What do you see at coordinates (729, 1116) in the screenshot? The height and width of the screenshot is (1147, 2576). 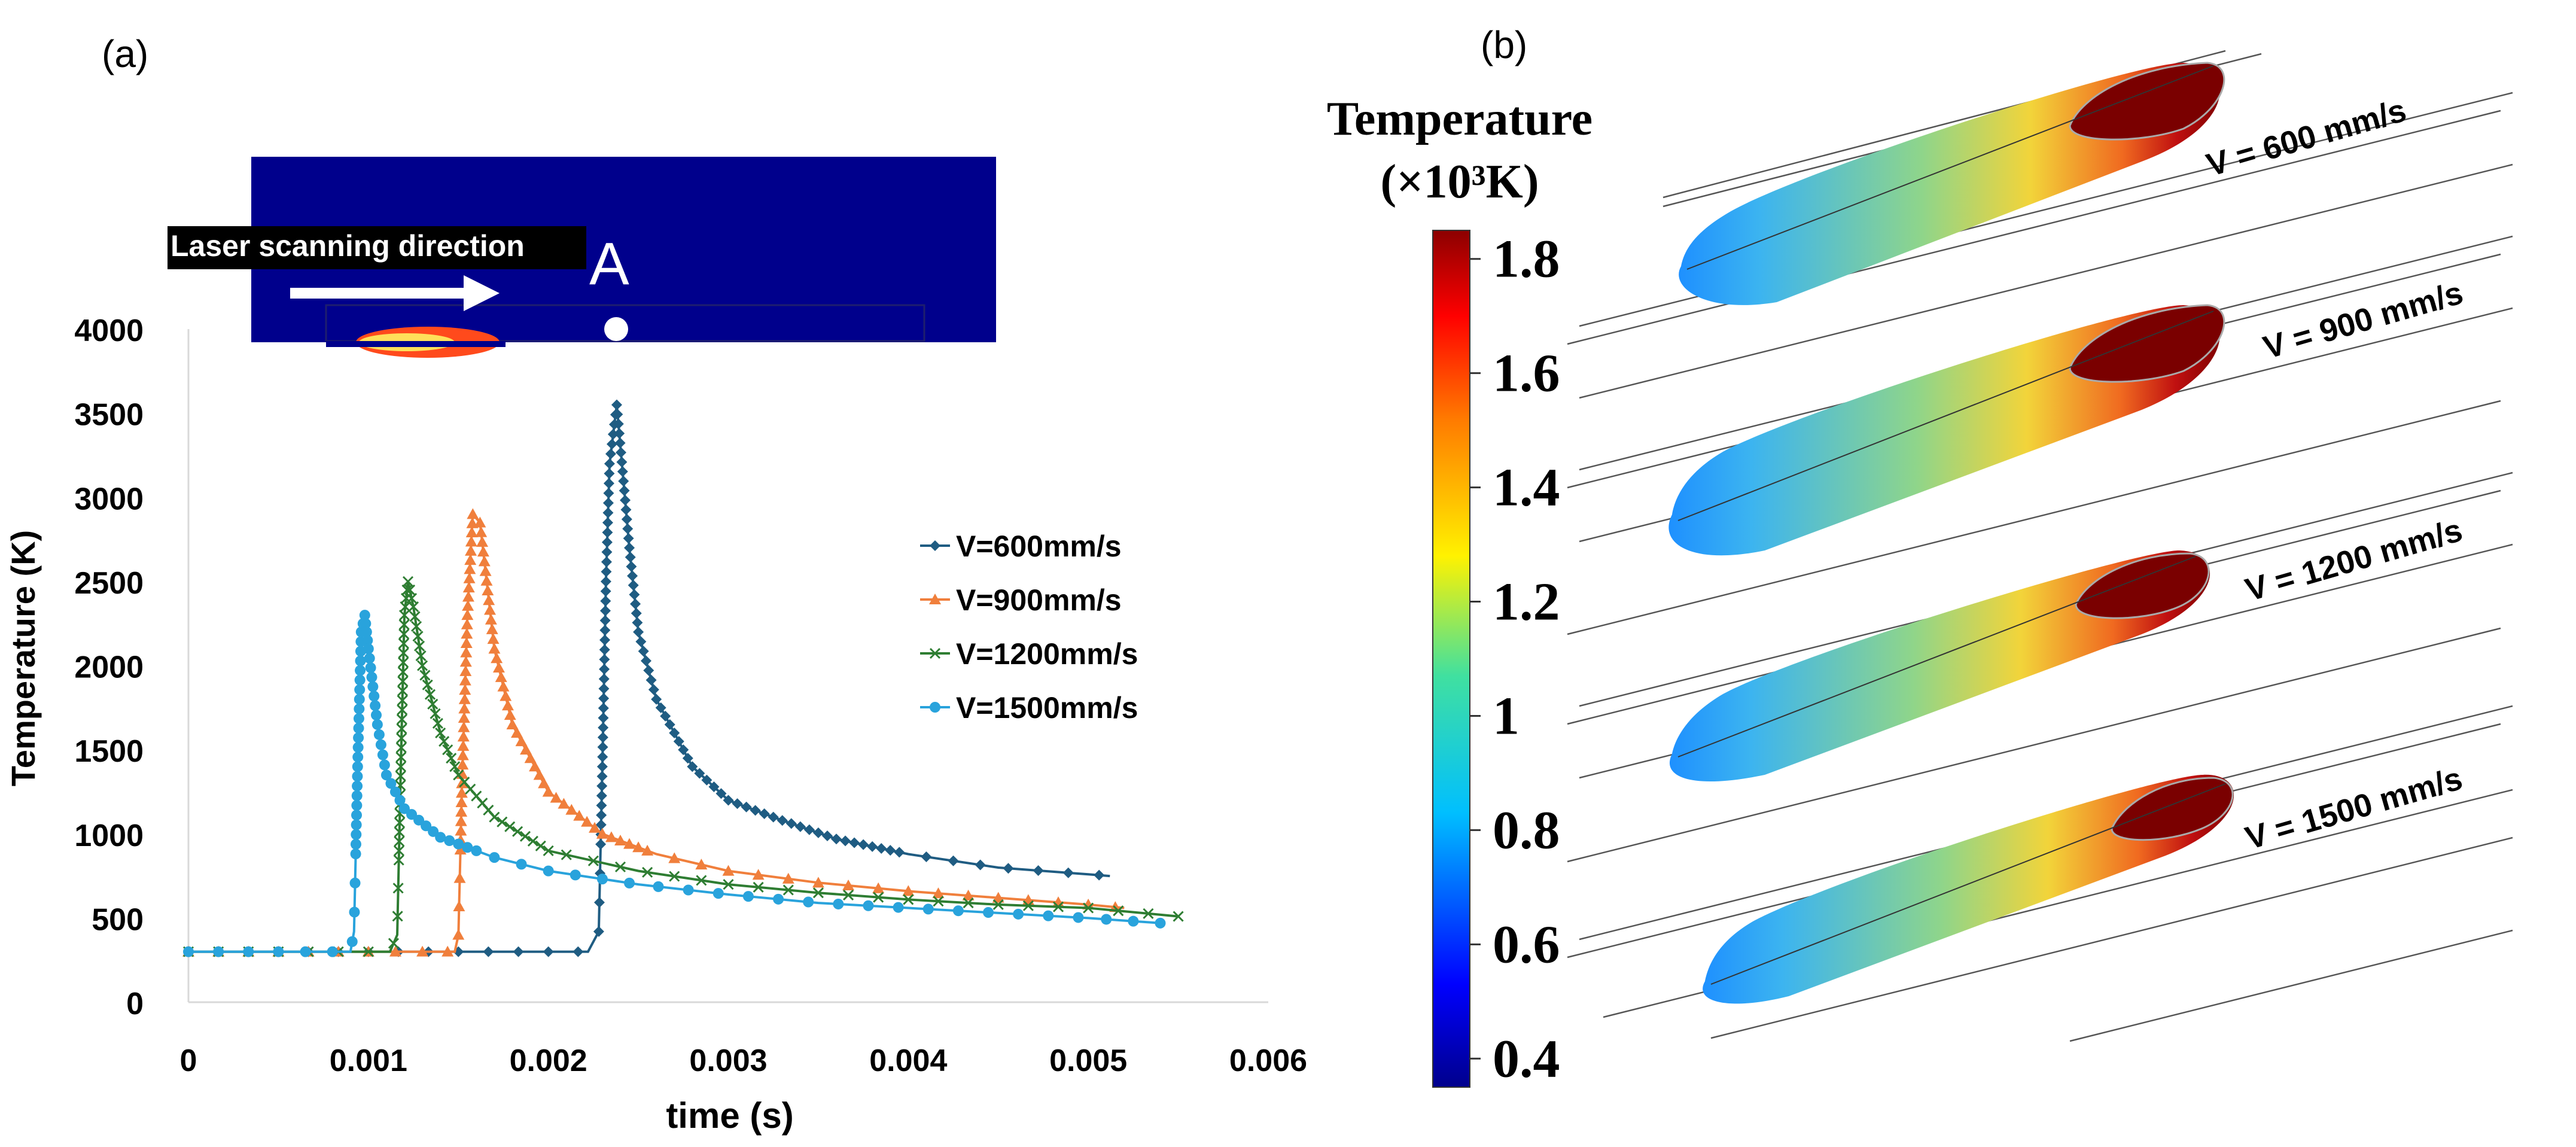 I see `x-axis-title: time (s)` at bounding box center [729, 1116].